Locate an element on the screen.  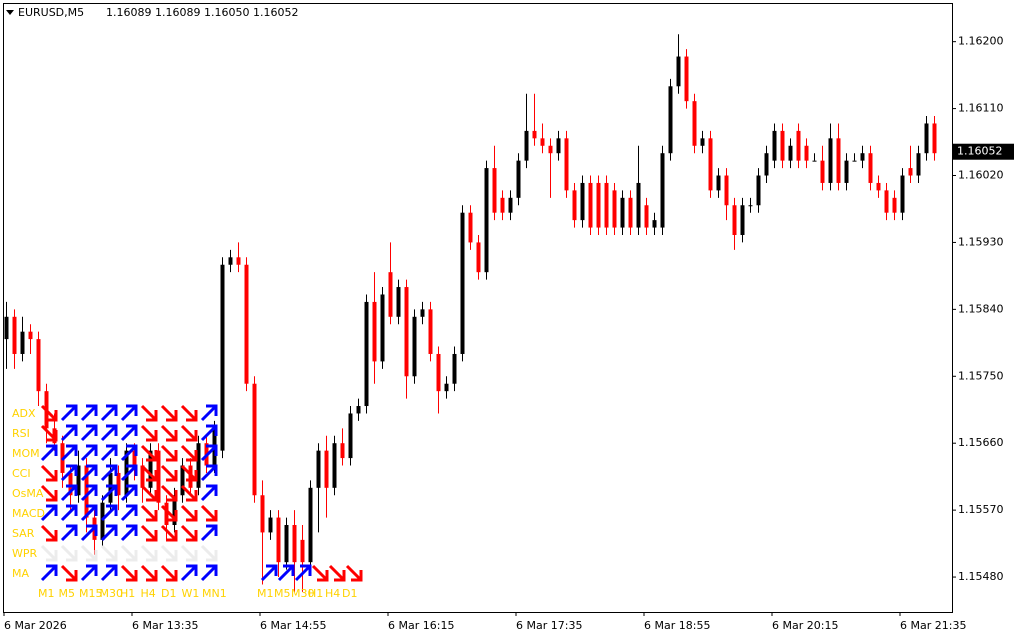
y-tick-label: 1.15750 is located at coordinates (981, 375).